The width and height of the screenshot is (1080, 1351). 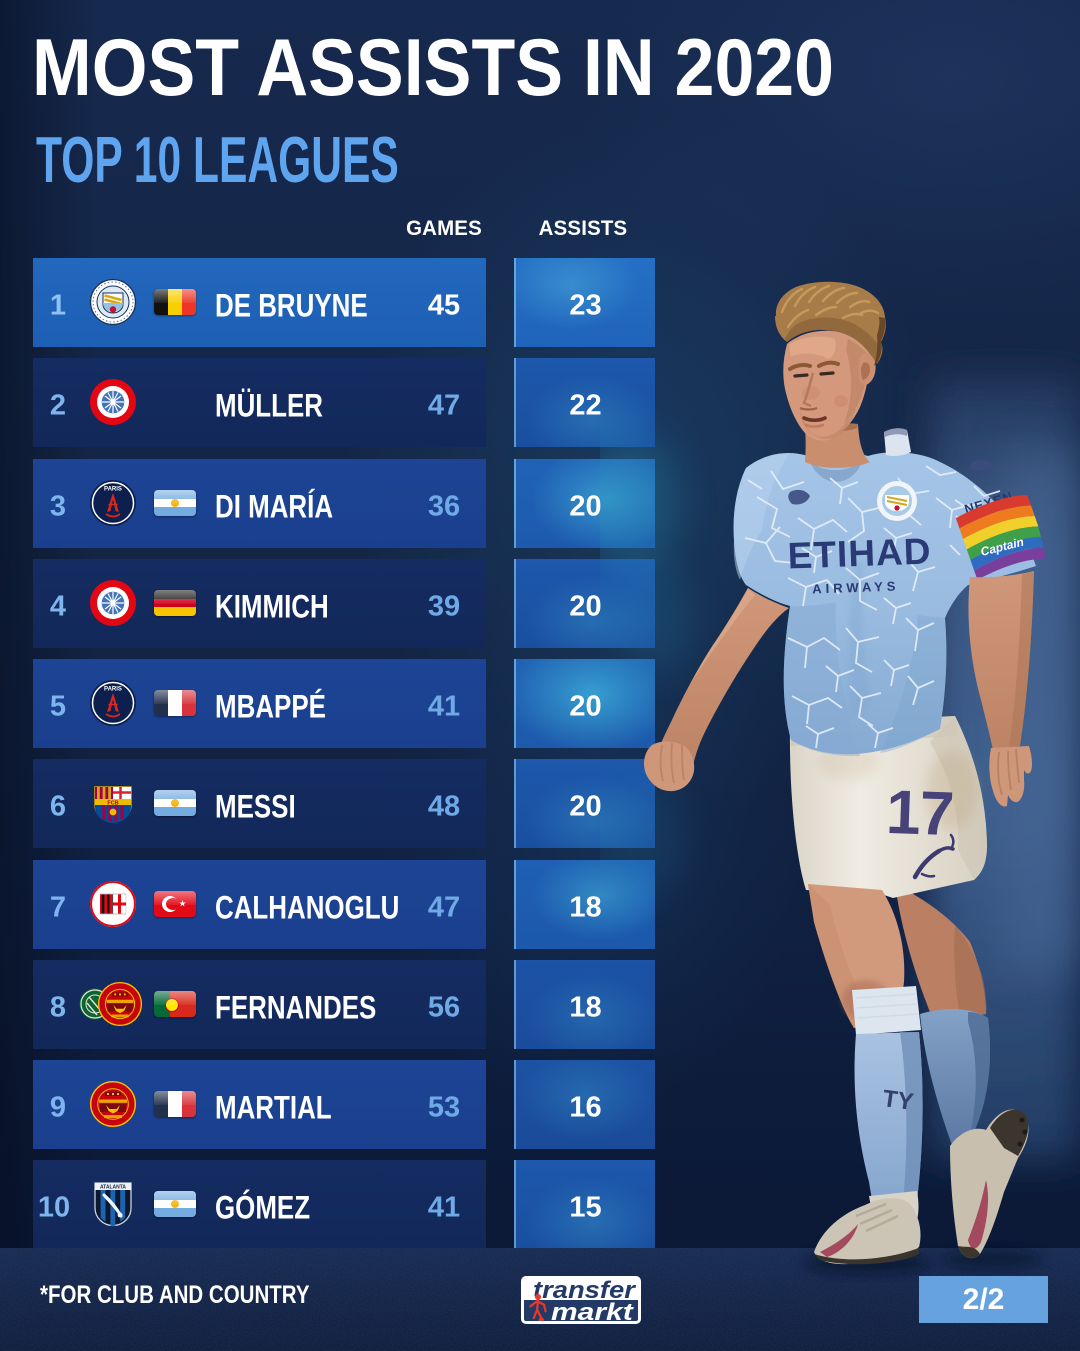 What do you see at coordinates (113, 1188) in the screenshot?
I see `svg-text: ATALANTA` at bounding box center [113, 1188].